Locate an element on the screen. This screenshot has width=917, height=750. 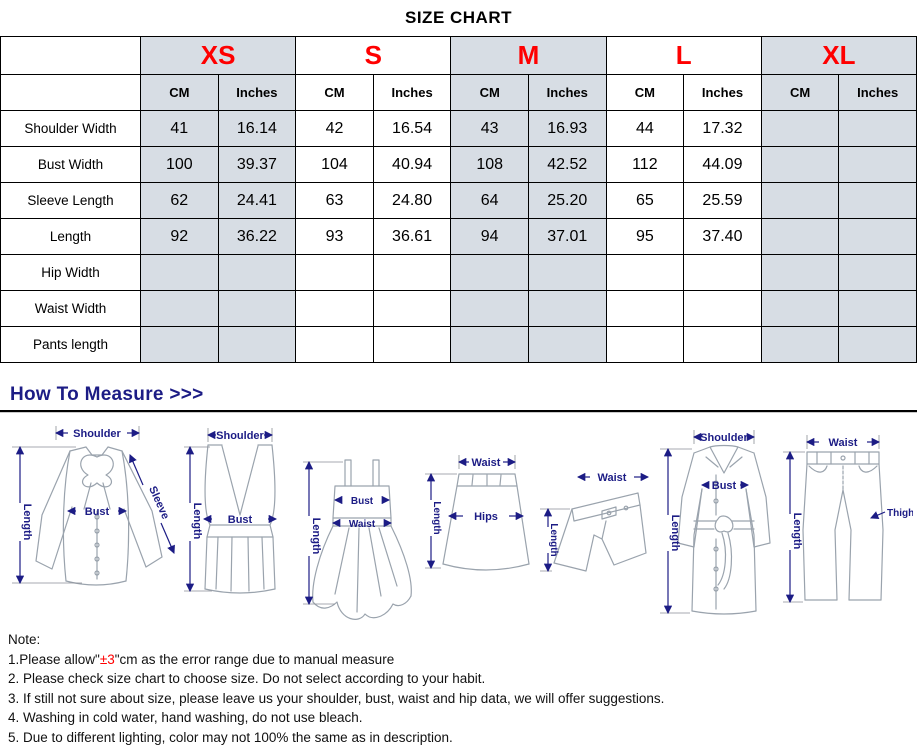
skirt-sketch: Waist Hips Length is located at coordinates (477, 513).